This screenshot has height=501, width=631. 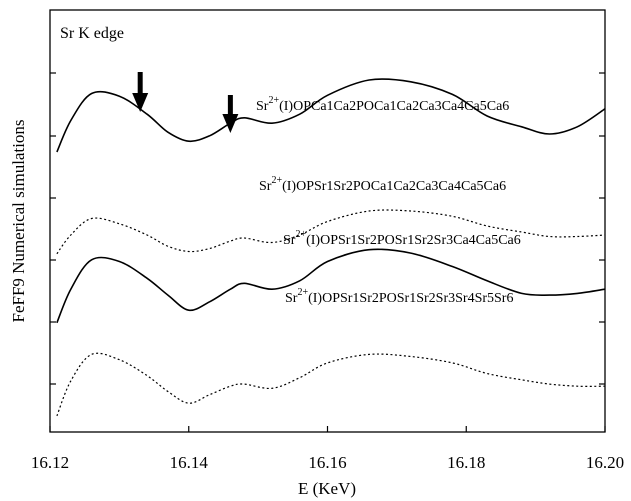 What do you see at coordinates (50, 462) in the screenshot?
I see `x-tick-label: 16.12` at bounding box center [50, 462].